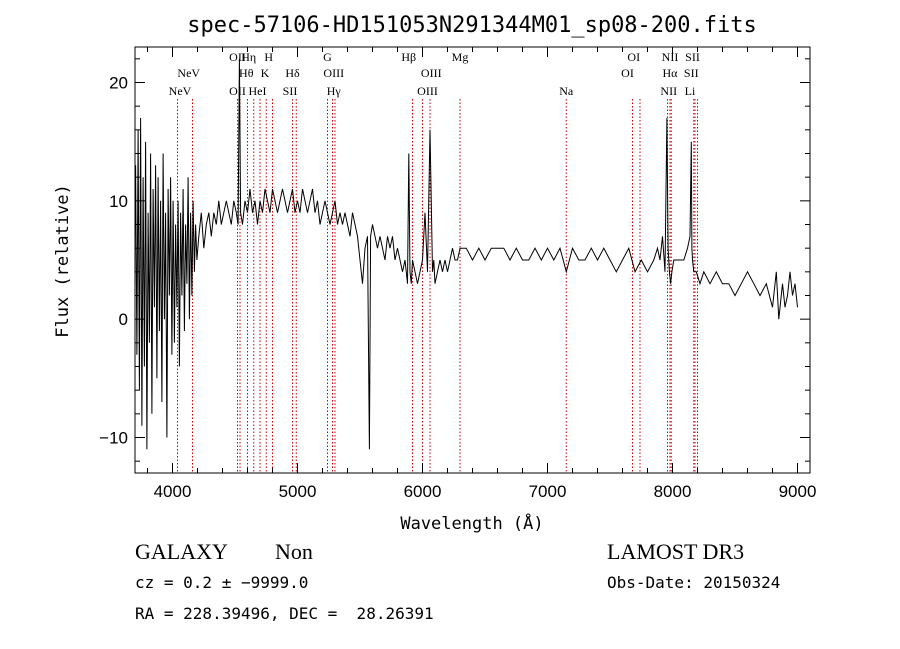 The width and height of the screenshot is (900, 649). What do you see at coordinates (294, 551) in the screenshot?
I see `object-subclass: Non` at bounding box center [294, 551].